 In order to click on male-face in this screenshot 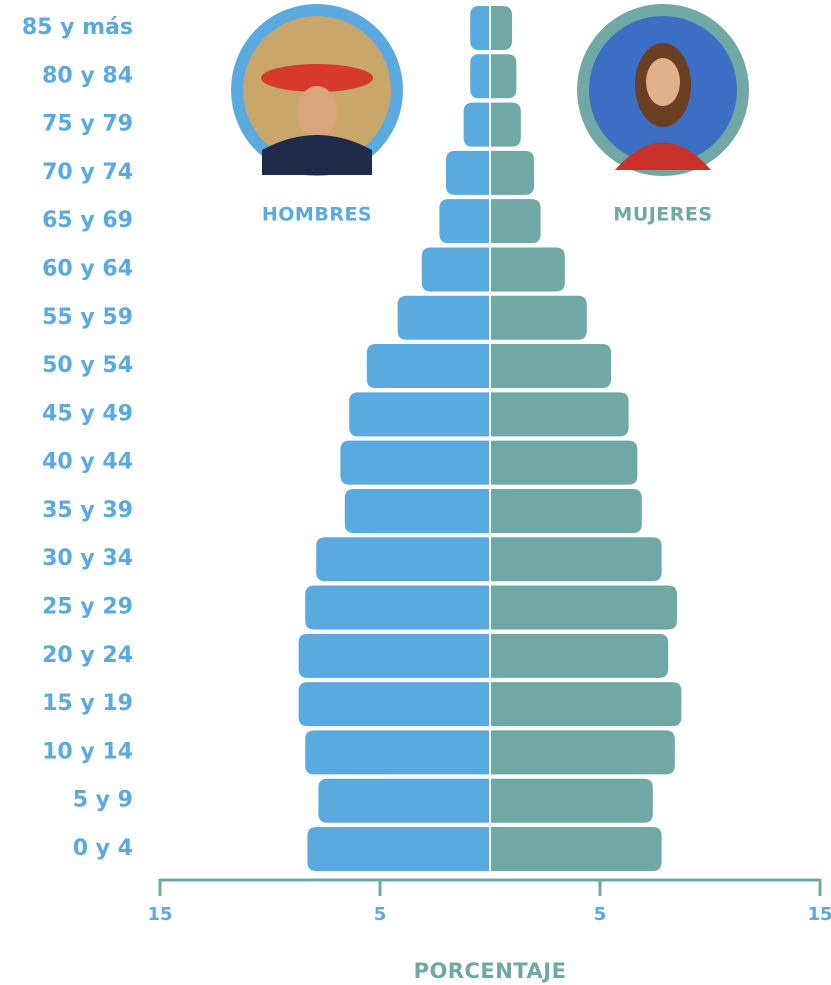, I will do `click(317, 112)`.